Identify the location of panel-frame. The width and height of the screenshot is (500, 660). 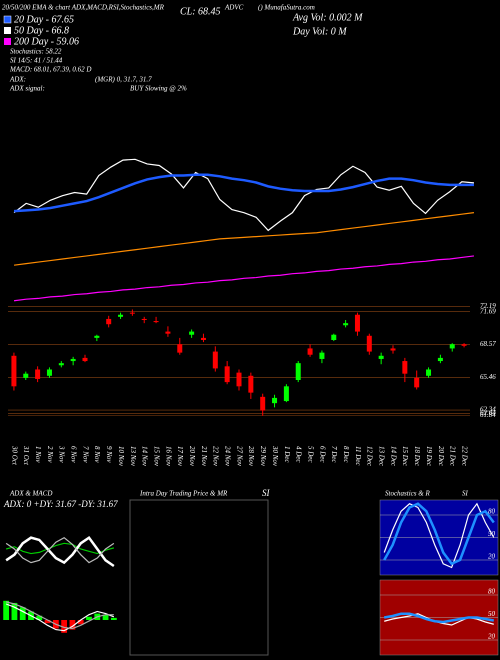
(199, 577).